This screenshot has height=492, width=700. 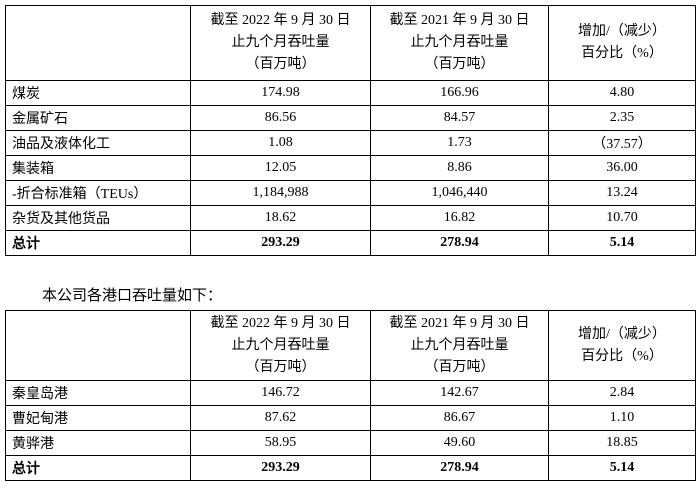 What do you see at coordinates (280, 168) in the screenshot?
I see `value-cell: 12.05` at bounding box center [280, 168].